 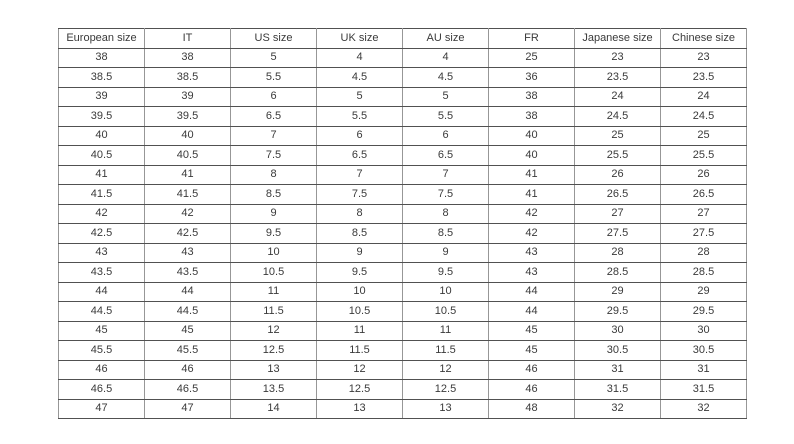 I want to click on table-row: 40 40 7 6 6 40 25 25, so click(x=402, y=135).